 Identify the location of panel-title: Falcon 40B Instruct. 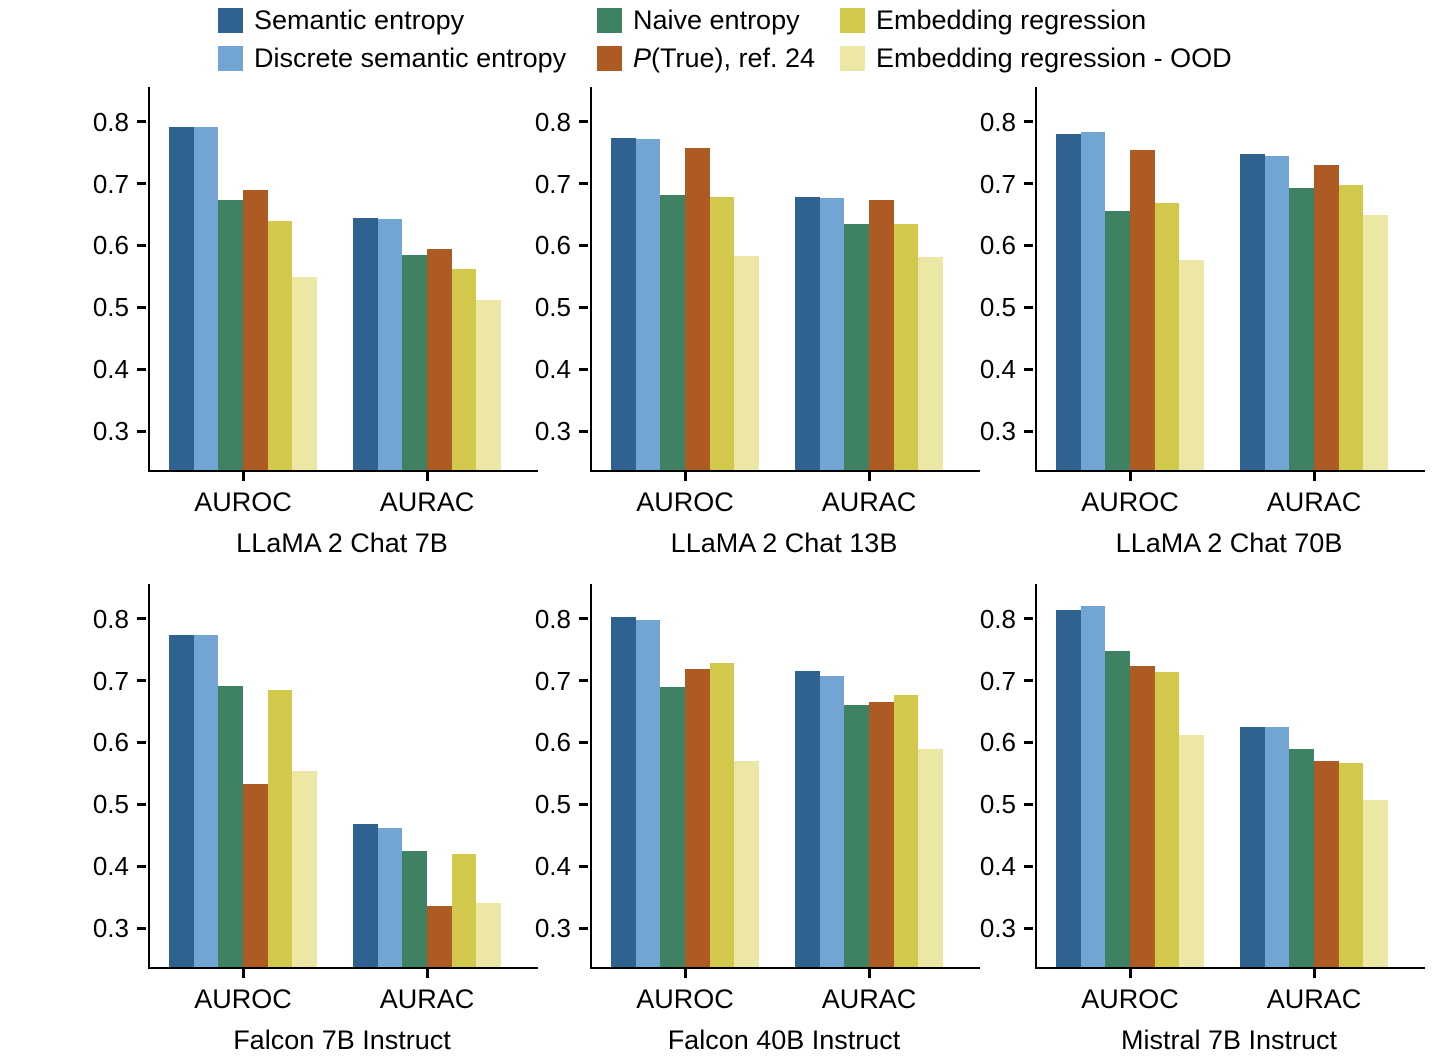
(784, 1040).